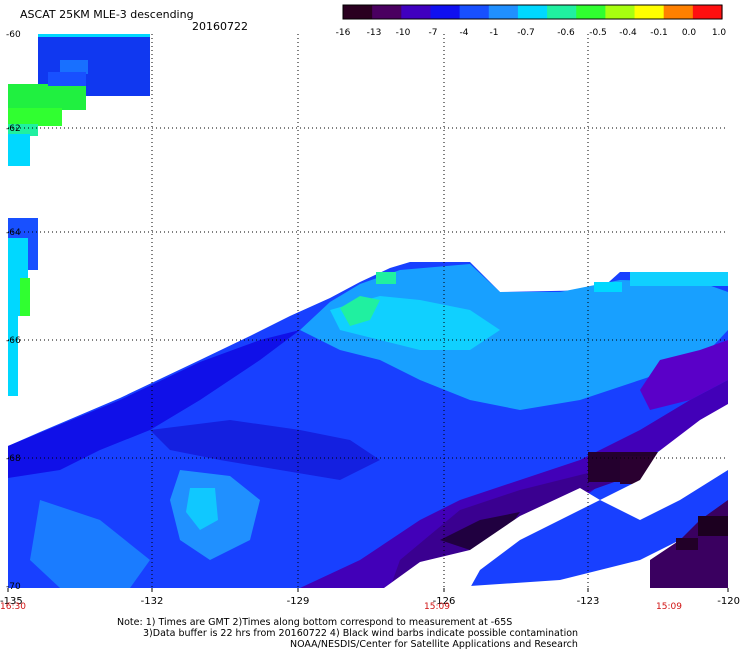 This screenshot has width=740, height=650. Describe the element at coordinates (659, 33) in the screenshot. I see `colorbar-label: -0.1` at that location.